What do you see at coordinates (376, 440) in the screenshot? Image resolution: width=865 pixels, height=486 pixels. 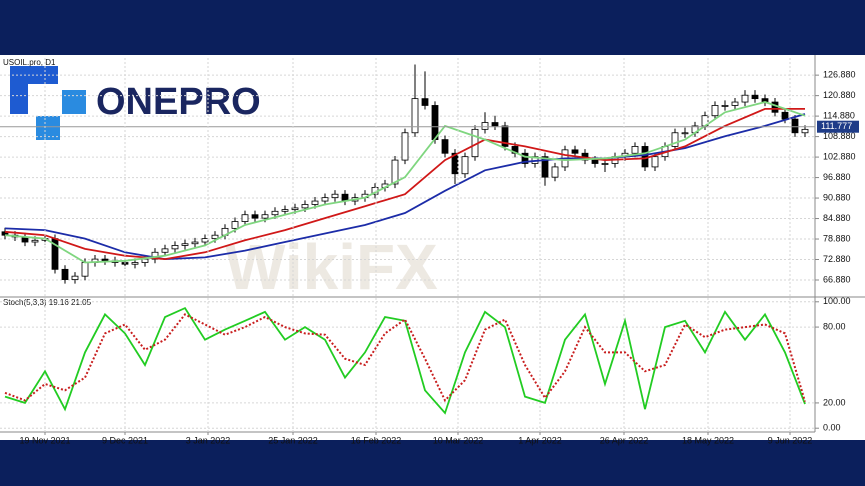 I see `x-tick-label: 16 Feb 2022` at bounding box center [376, 440].